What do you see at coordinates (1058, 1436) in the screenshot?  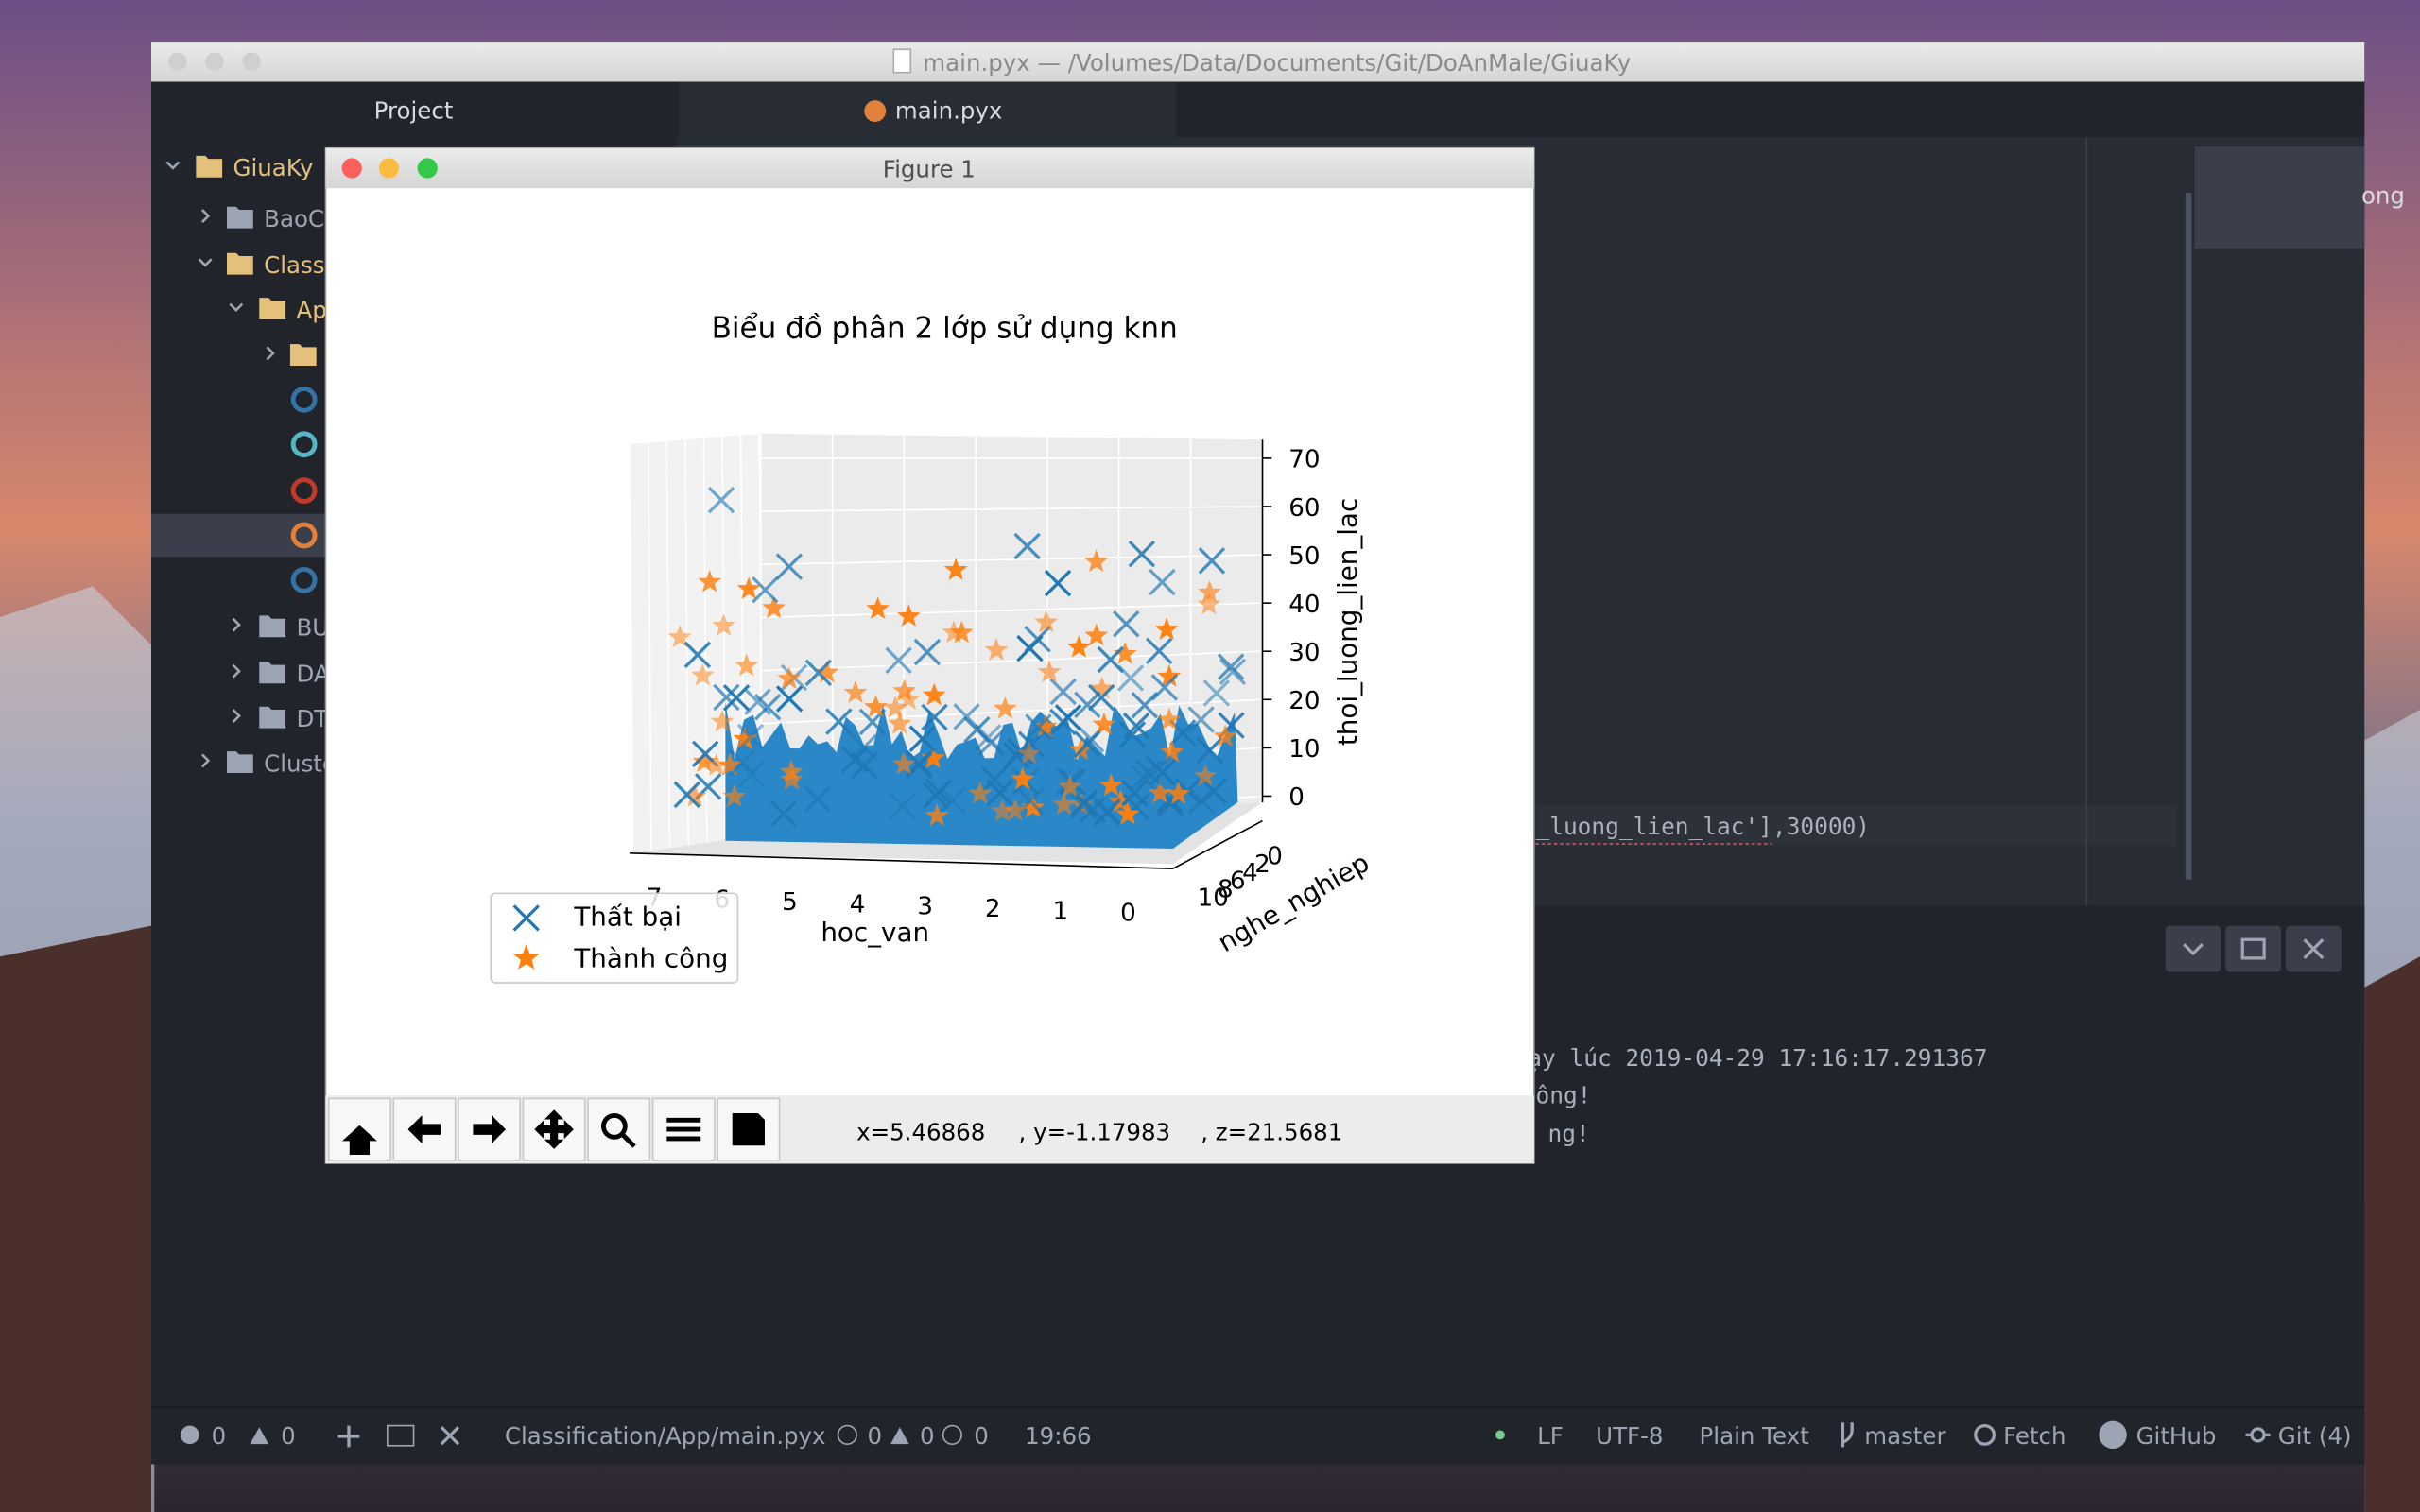 I see `cursor-position: 19:66` at bounding box center [1058, 1436].